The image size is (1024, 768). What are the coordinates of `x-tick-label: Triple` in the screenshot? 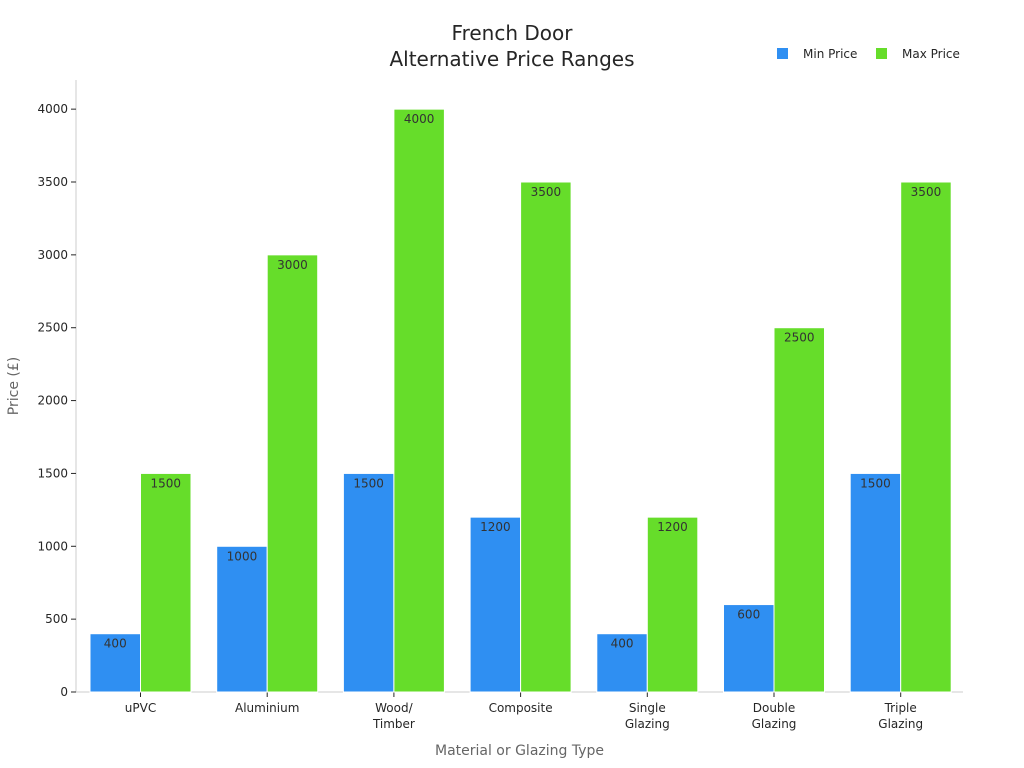 It's located at (900, 708).